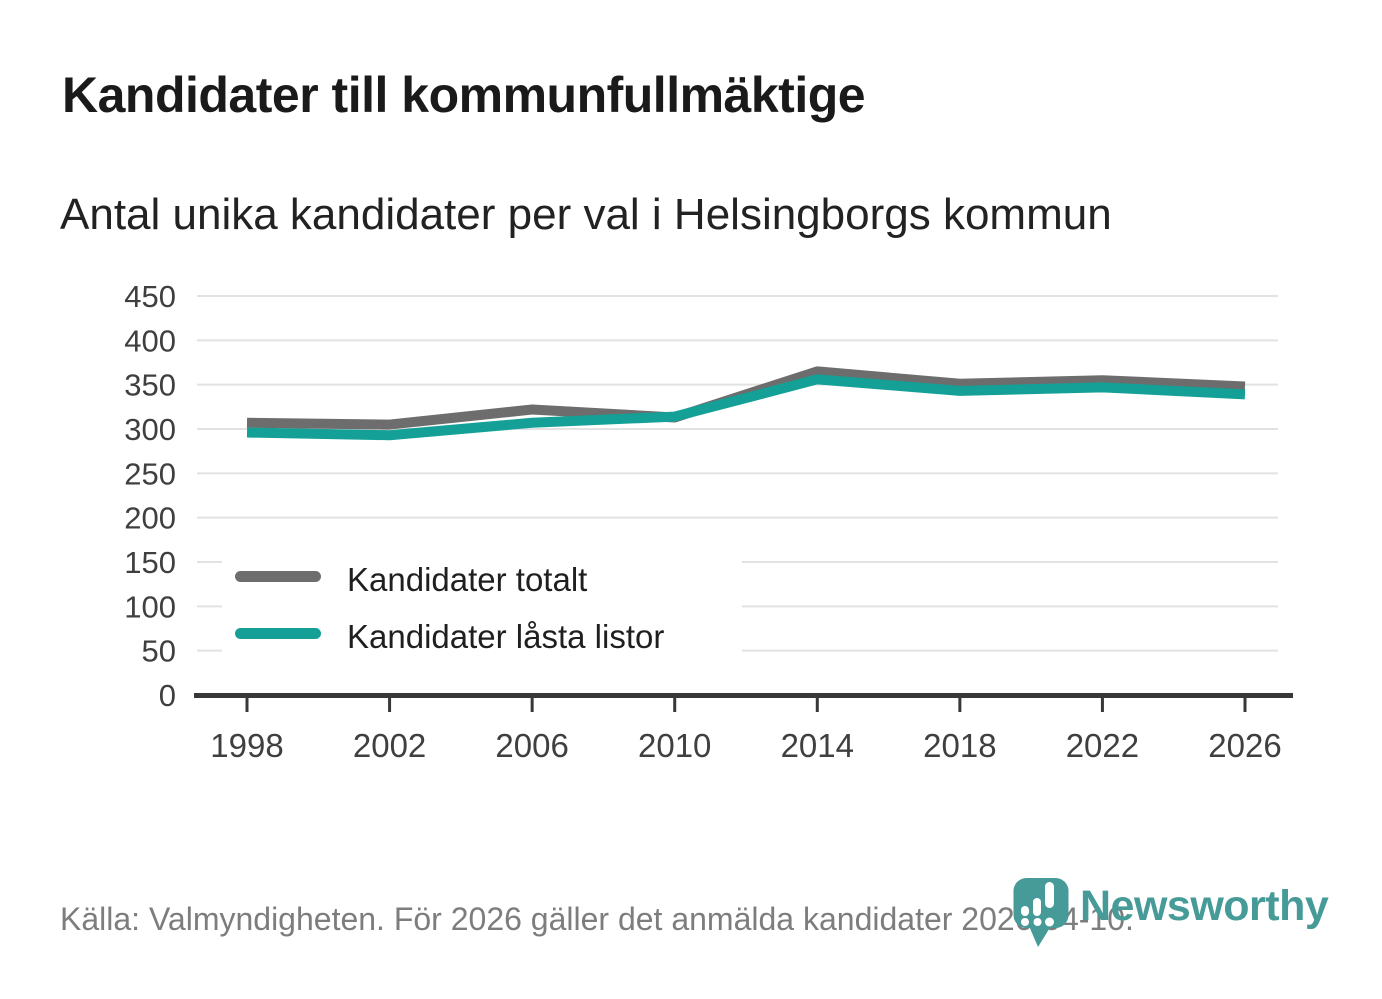  I want to click on legend: Kandidater totalt Kandidater låsta listor, so click(482, 607).